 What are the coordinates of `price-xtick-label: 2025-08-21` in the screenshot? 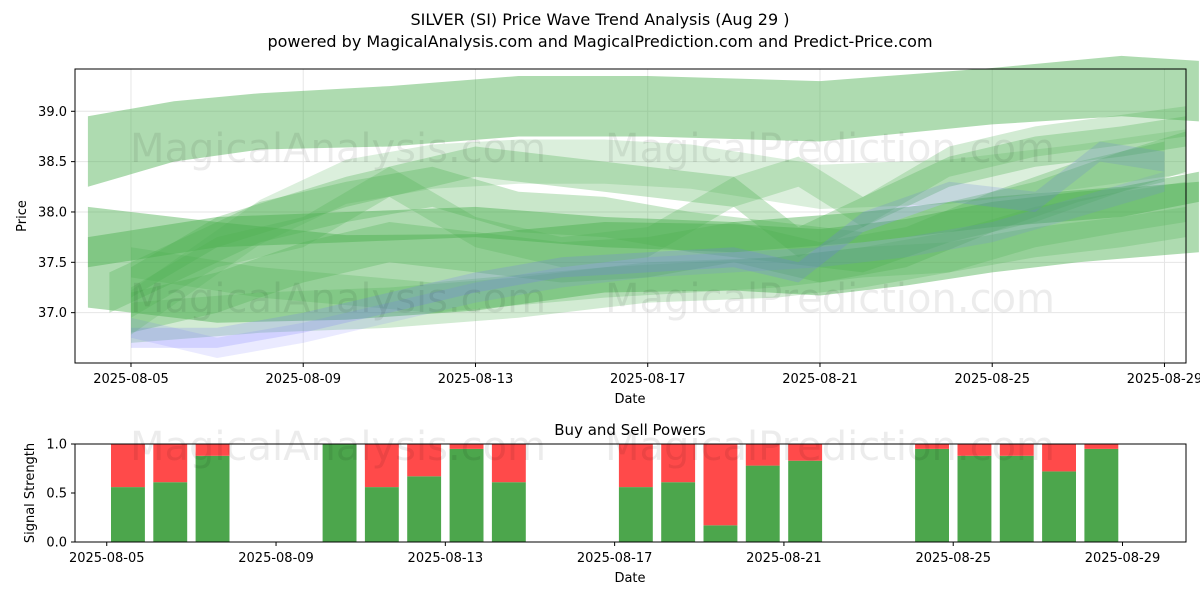 It's located at (820, 379).